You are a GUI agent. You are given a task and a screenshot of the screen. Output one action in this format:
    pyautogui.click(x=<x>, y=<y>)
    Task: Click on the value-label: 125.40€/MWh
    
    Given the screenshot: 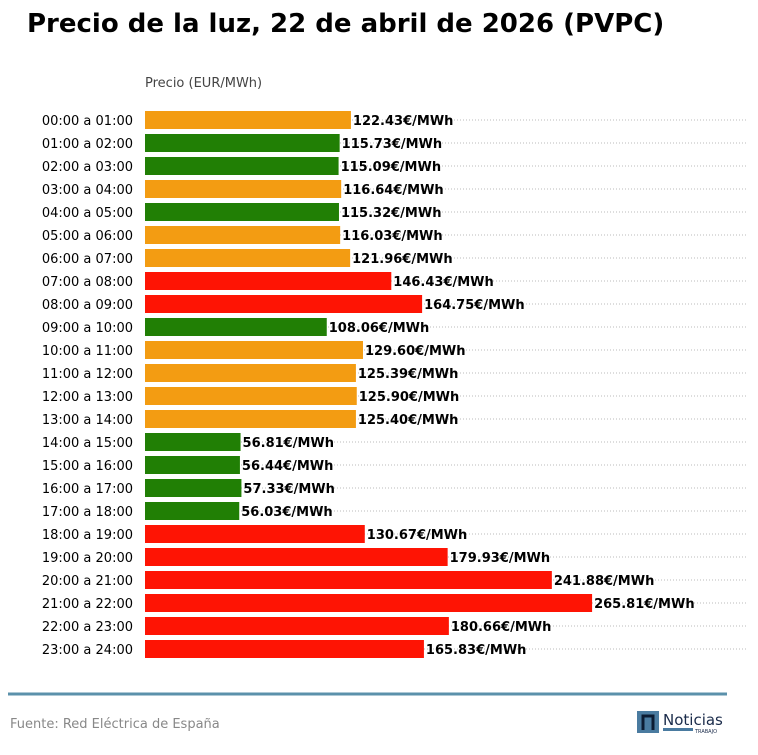 What is the action you would take?
    pyautogui.click(x=408, y=420)
    